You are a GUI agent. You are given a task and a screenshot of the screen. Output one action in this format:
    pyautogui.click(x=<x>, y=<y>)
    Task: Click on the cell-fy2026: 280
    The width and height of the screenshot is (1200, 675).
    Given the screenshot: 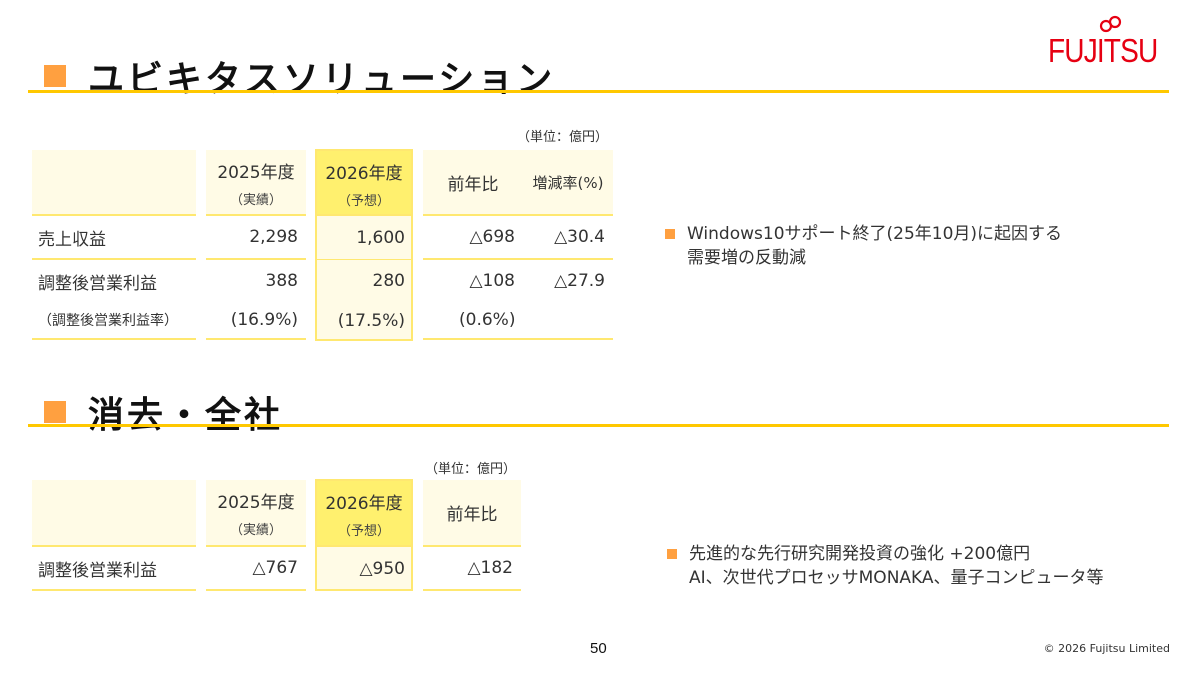 What is the action you would take?
    pyautogui.click(x=388, y=281)
    